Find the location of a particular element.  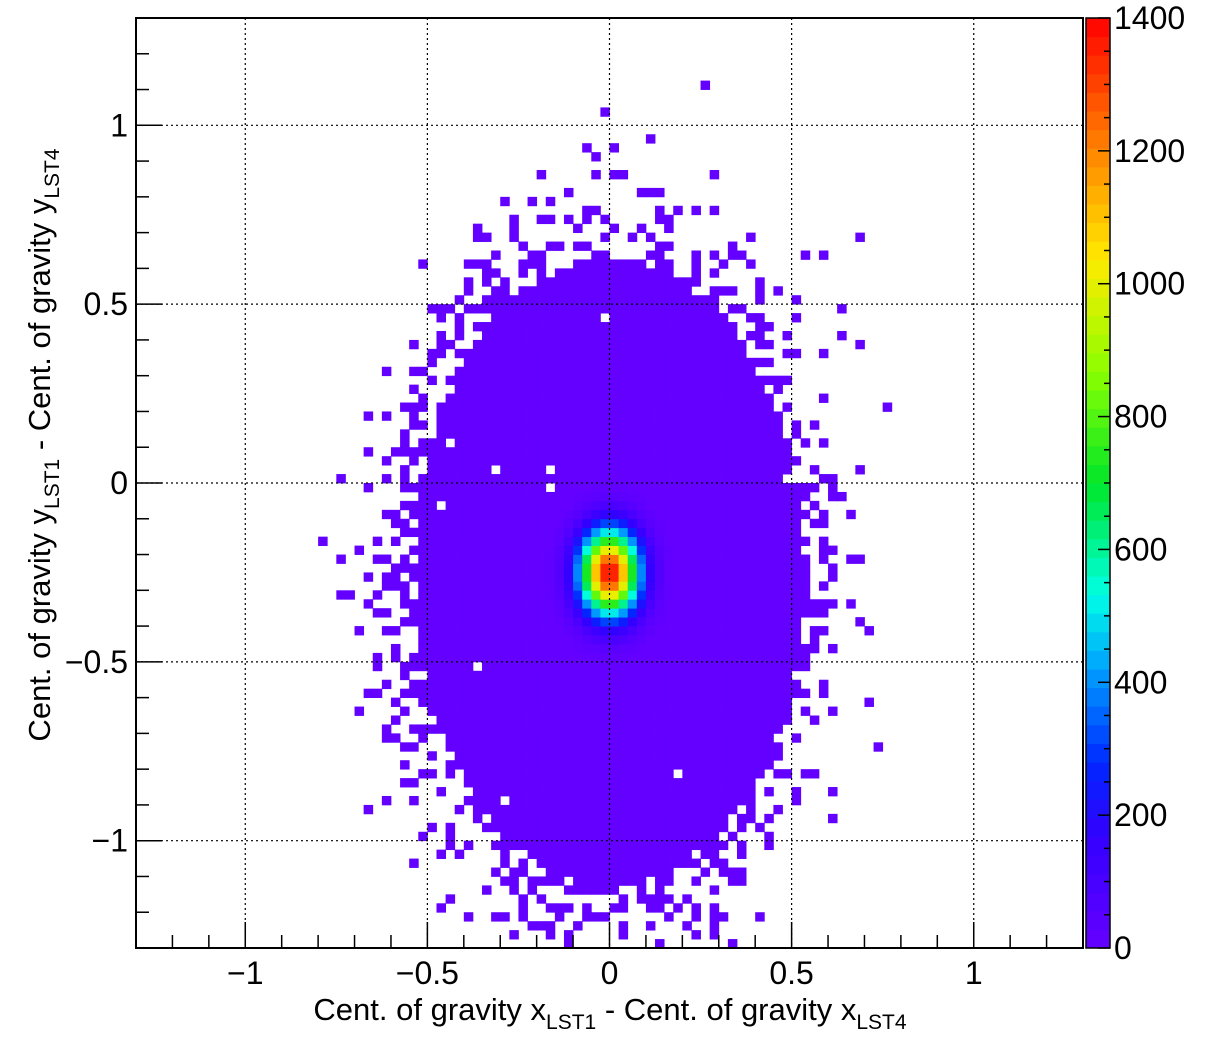

z-tick-label: 1400 is located at coordinates (1149, 18).